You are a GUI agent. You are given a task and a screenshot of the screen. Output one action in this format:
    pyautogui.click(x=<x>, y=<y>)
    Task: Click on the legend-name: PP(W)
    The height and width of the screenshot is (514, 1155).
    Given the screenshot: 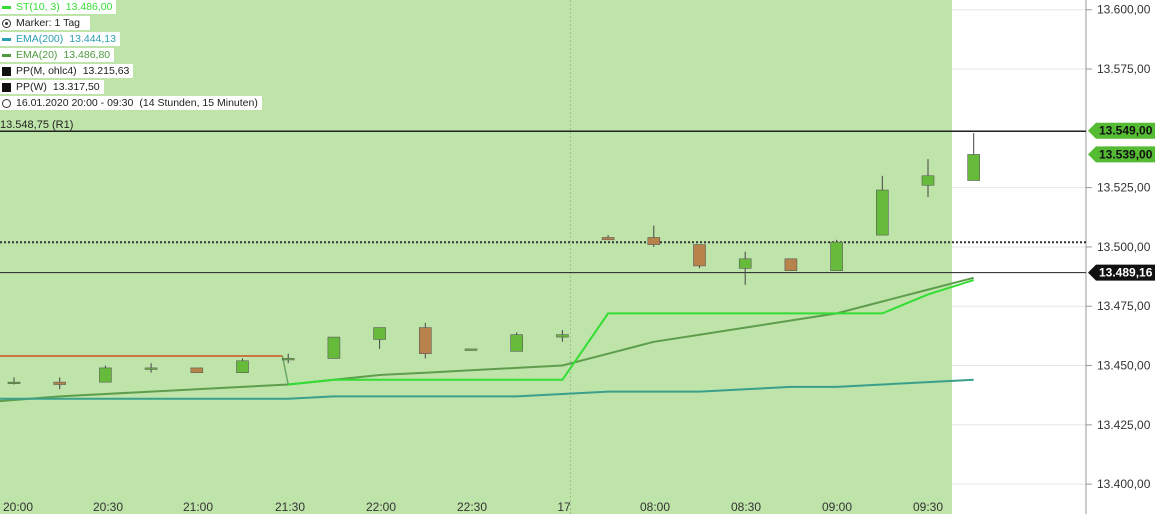 What is the action you would take?
    pyautogui.click(x=31, y=87)
    